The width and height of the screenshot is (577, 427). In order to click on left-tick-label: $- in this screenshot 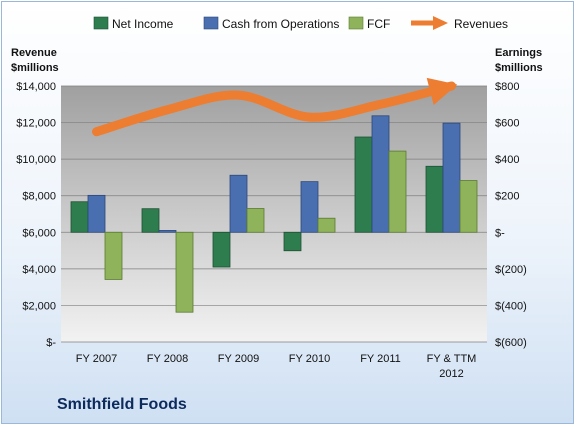, I will do `click(51, 343)`.